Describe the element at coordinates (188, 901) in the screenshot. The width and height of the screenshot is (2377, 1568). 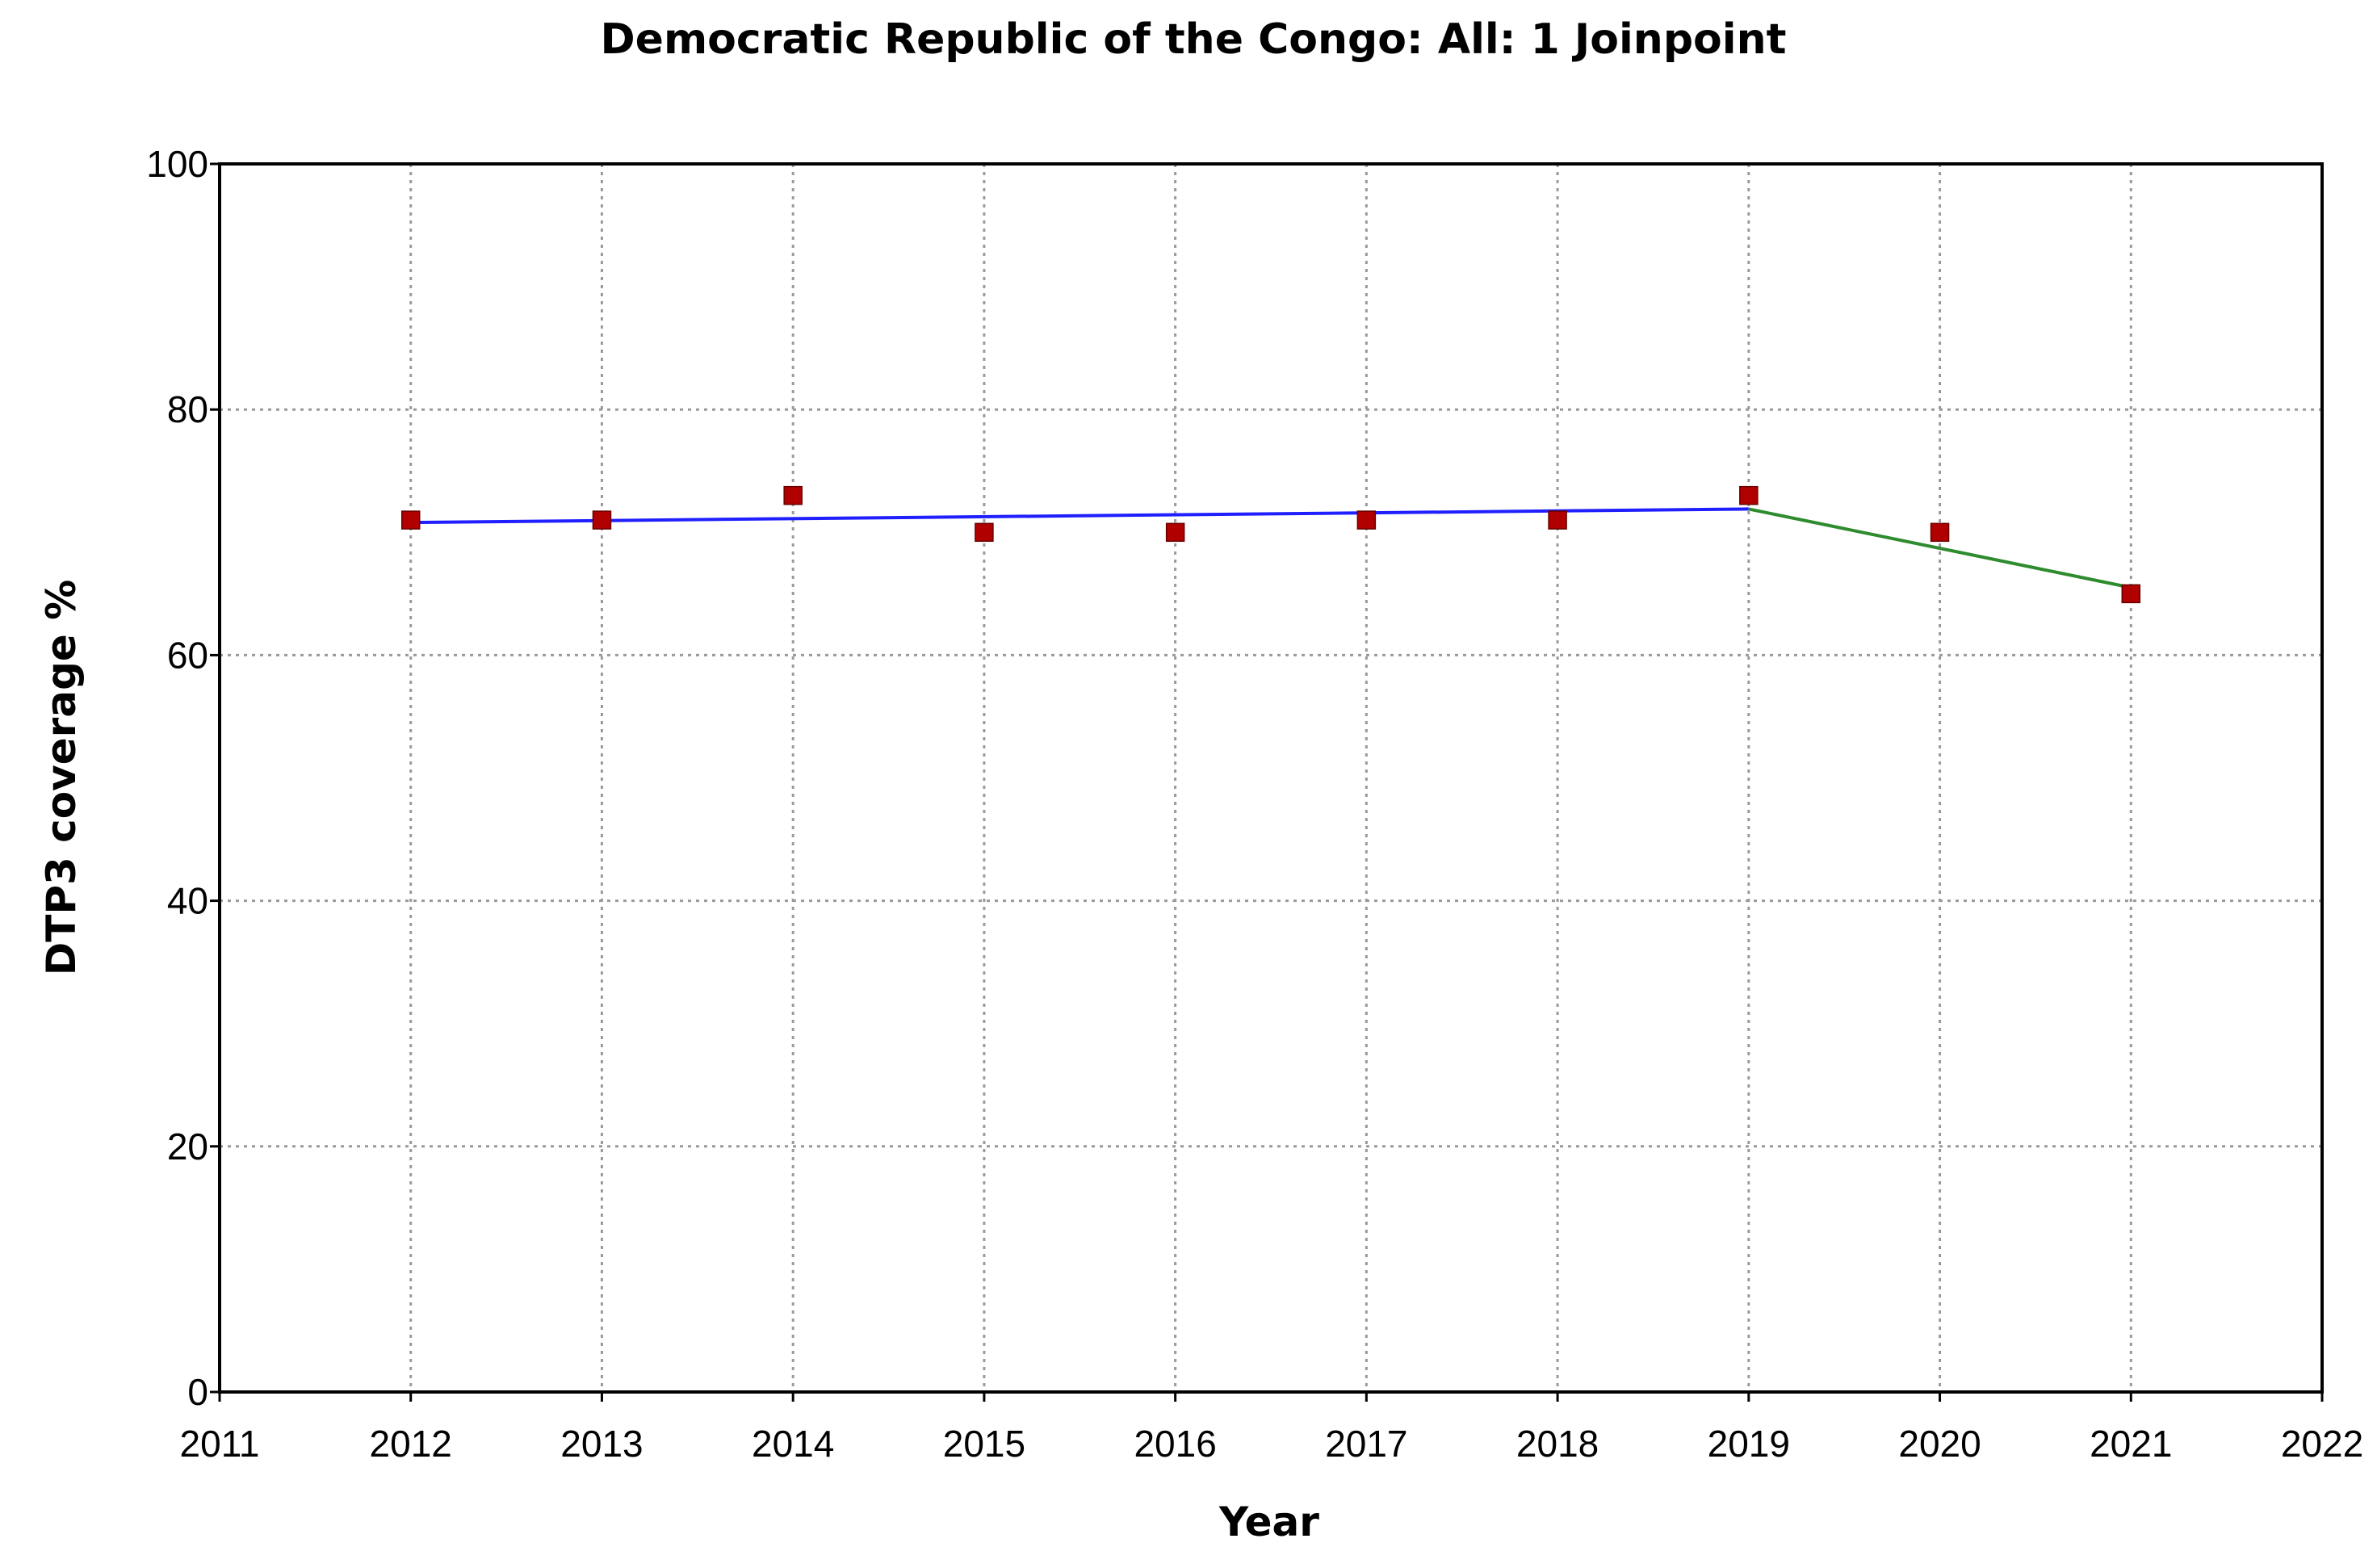
I see `y-tick-label-40: 40` at that location.